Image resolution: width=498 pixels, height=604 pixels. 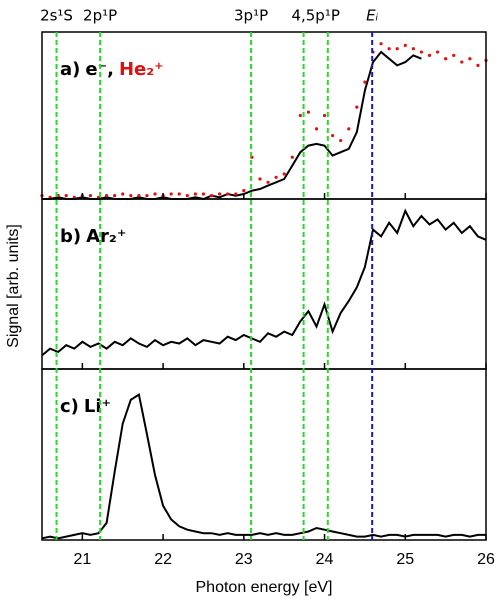 I want to click on panel-letter: a), so click(x=70, y=69).